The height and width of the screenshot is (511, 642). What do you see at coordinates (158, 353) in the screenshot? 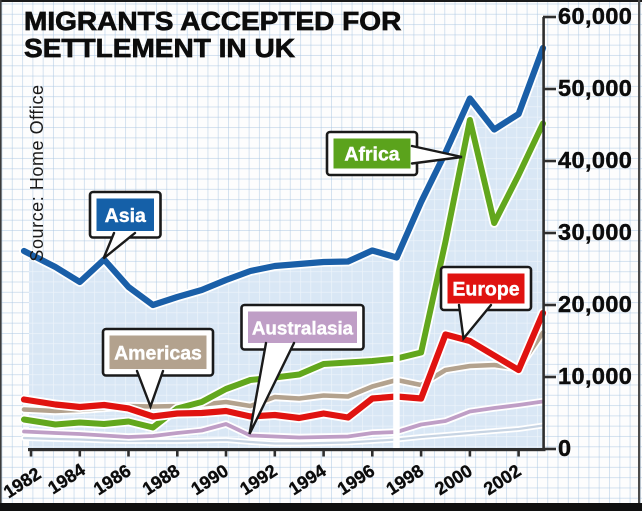
I see `svg-text: Americas` at bounding box center [158, 353].